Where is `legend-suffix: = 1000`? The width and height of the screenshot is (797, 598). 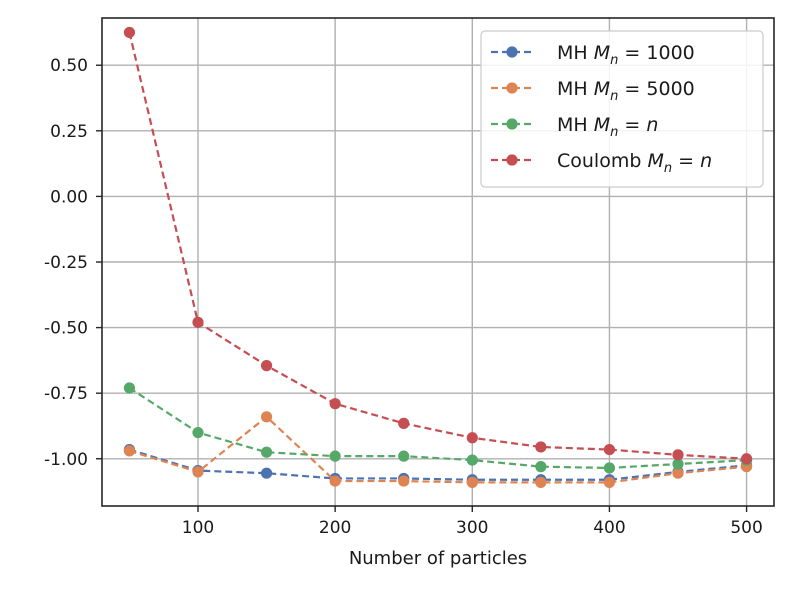 legend-suffix: = 1000 is located at coordinates (656, 53).